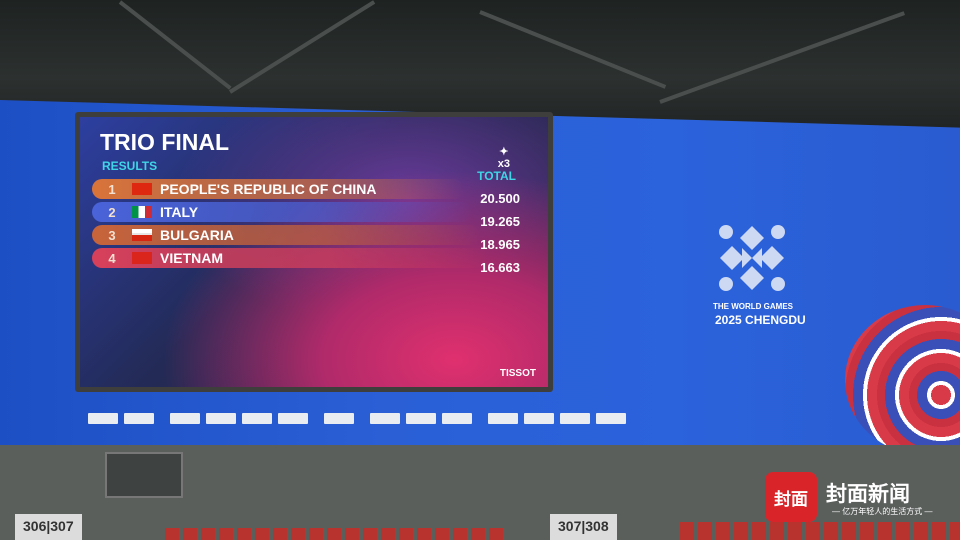 Image resolution: width=960 pixels, height=540 pixels. I want to click on china-flag, so click(142, 189).